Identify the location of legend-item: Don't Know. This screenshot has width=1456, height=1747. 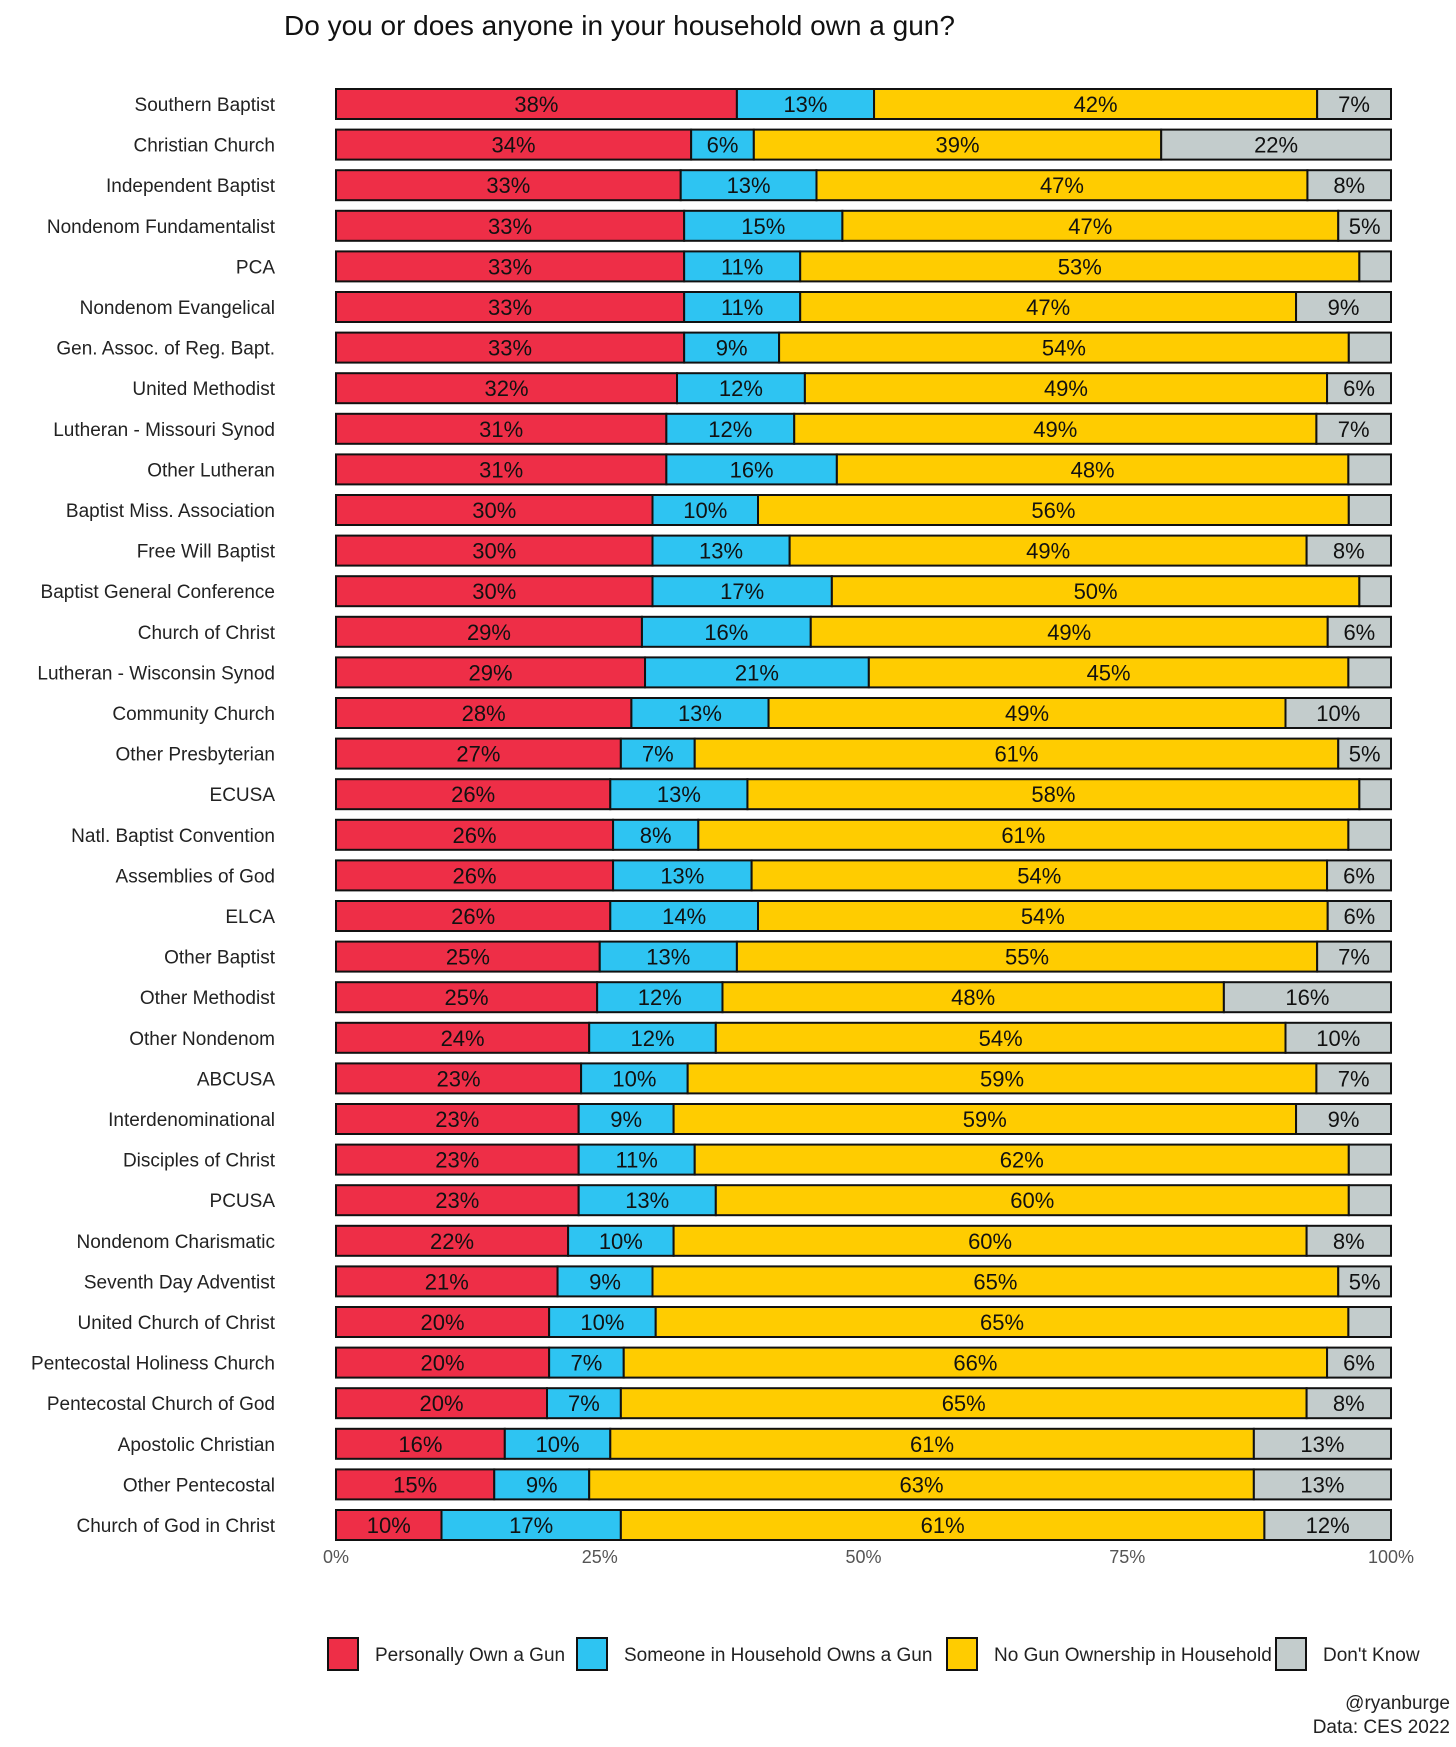
(1347, 1654).